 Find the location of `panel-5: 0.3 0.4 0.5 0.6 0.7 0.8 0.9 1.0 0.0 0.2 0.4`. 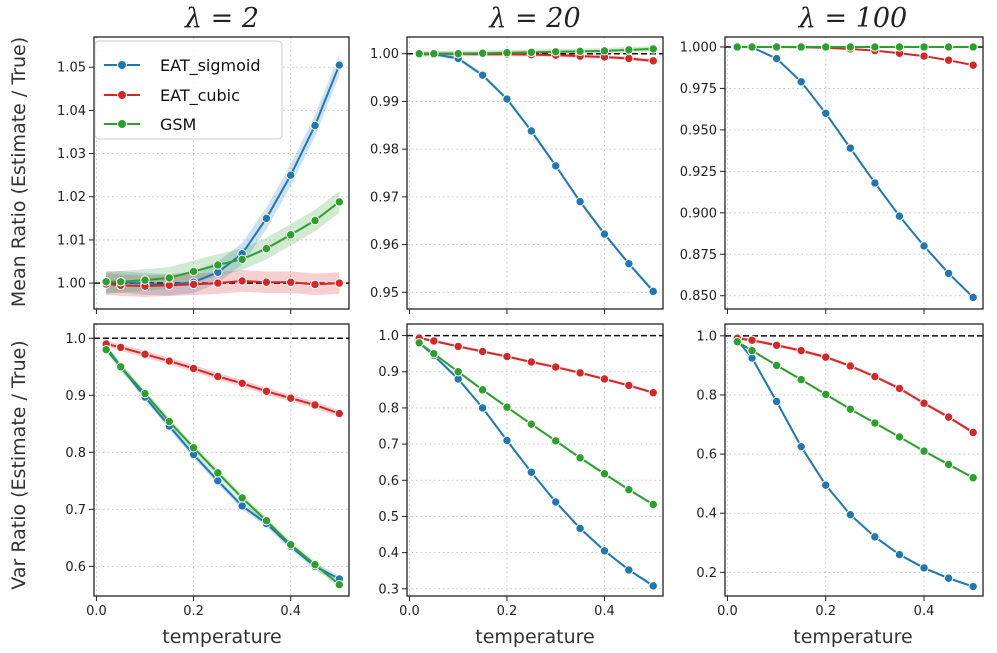

panel-5: 0.3 0.4 0.5 0.6 0.7 0.8 0.9 1.0 0.0 0.2 0.4 is located at coordinates (521, 471).